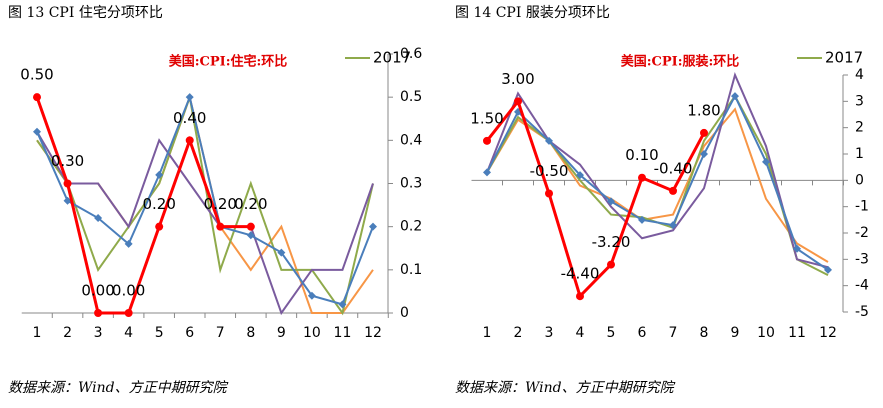 The width and height of the screenshot is (883, 408). Describe the element at coordinates (859, 128) in the screenshot. I see `y-tick-label: 2` at that location.